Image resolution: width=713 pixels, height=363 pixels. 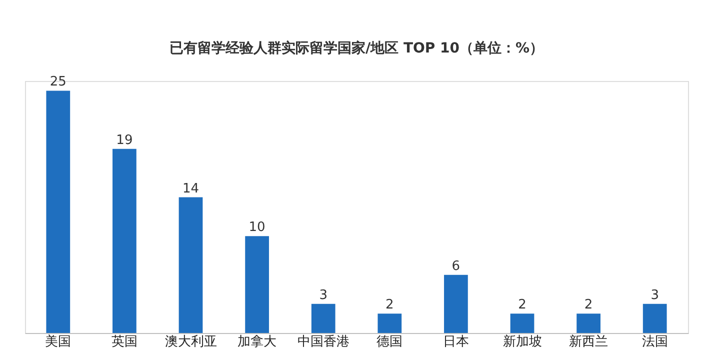 What do you see at coordinates (522, 342) in the screenshot?
I see `x-tick-label: 新加坡` at bounding box center [522, 342].